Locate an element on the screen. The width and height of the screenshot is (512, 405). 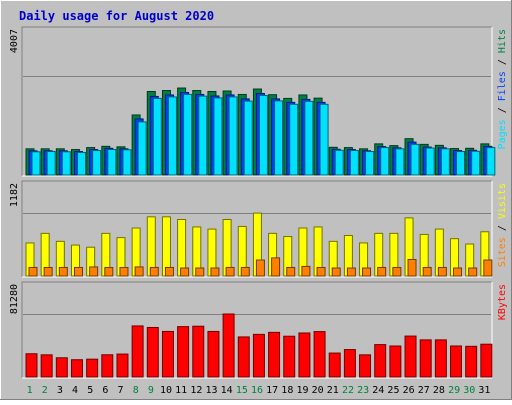
legend-entry-4: Hits is located at coordinates (502, 41).